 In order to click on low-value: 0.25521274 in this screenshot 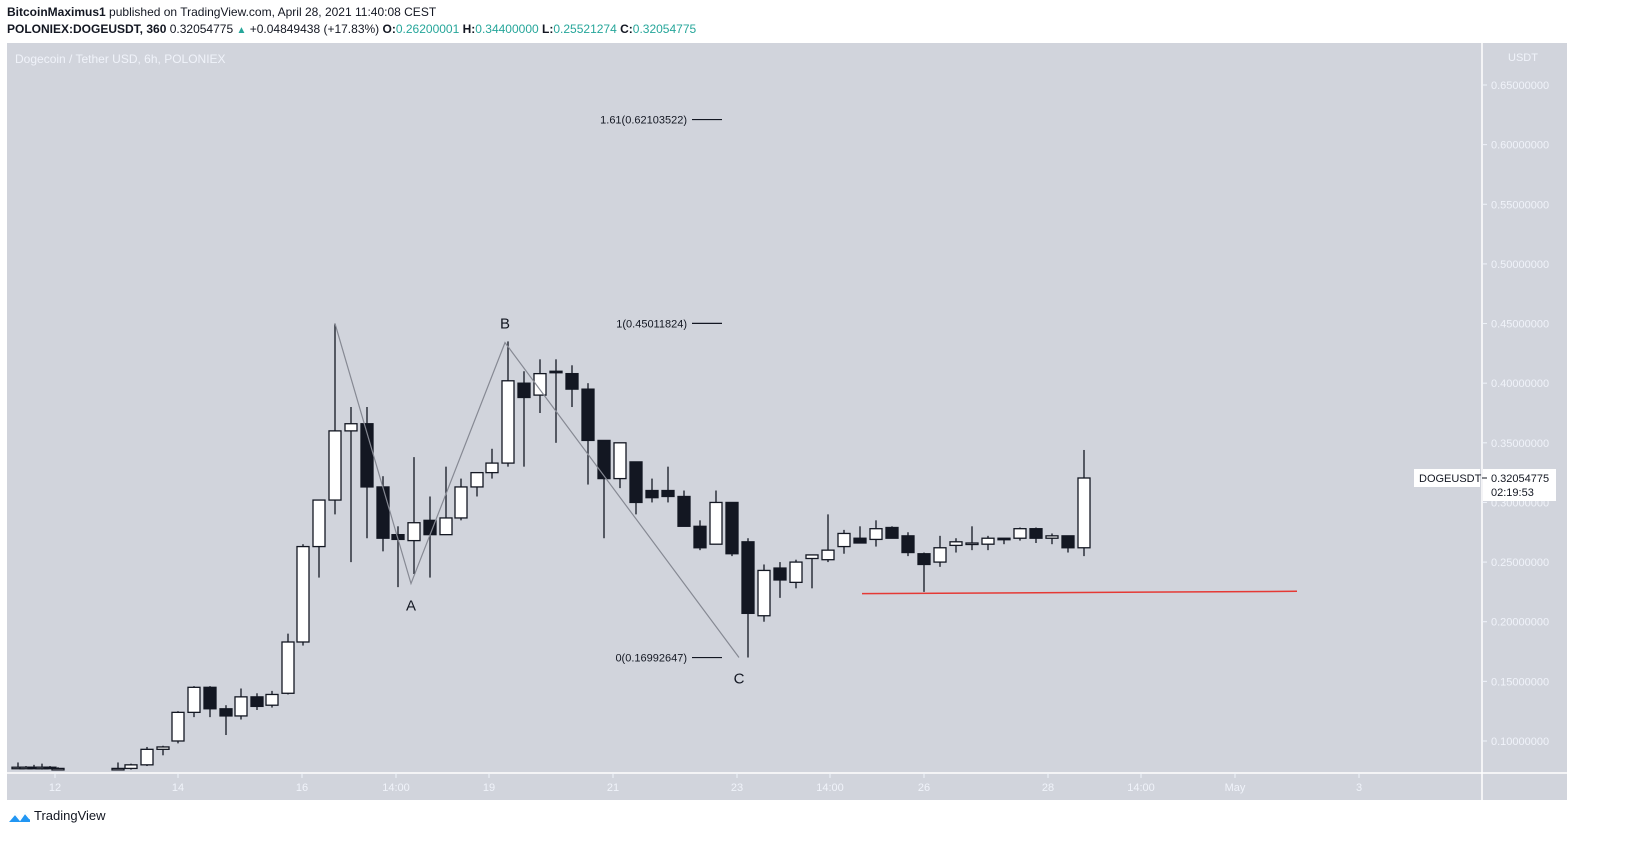, I will do `click(585, 29)`.